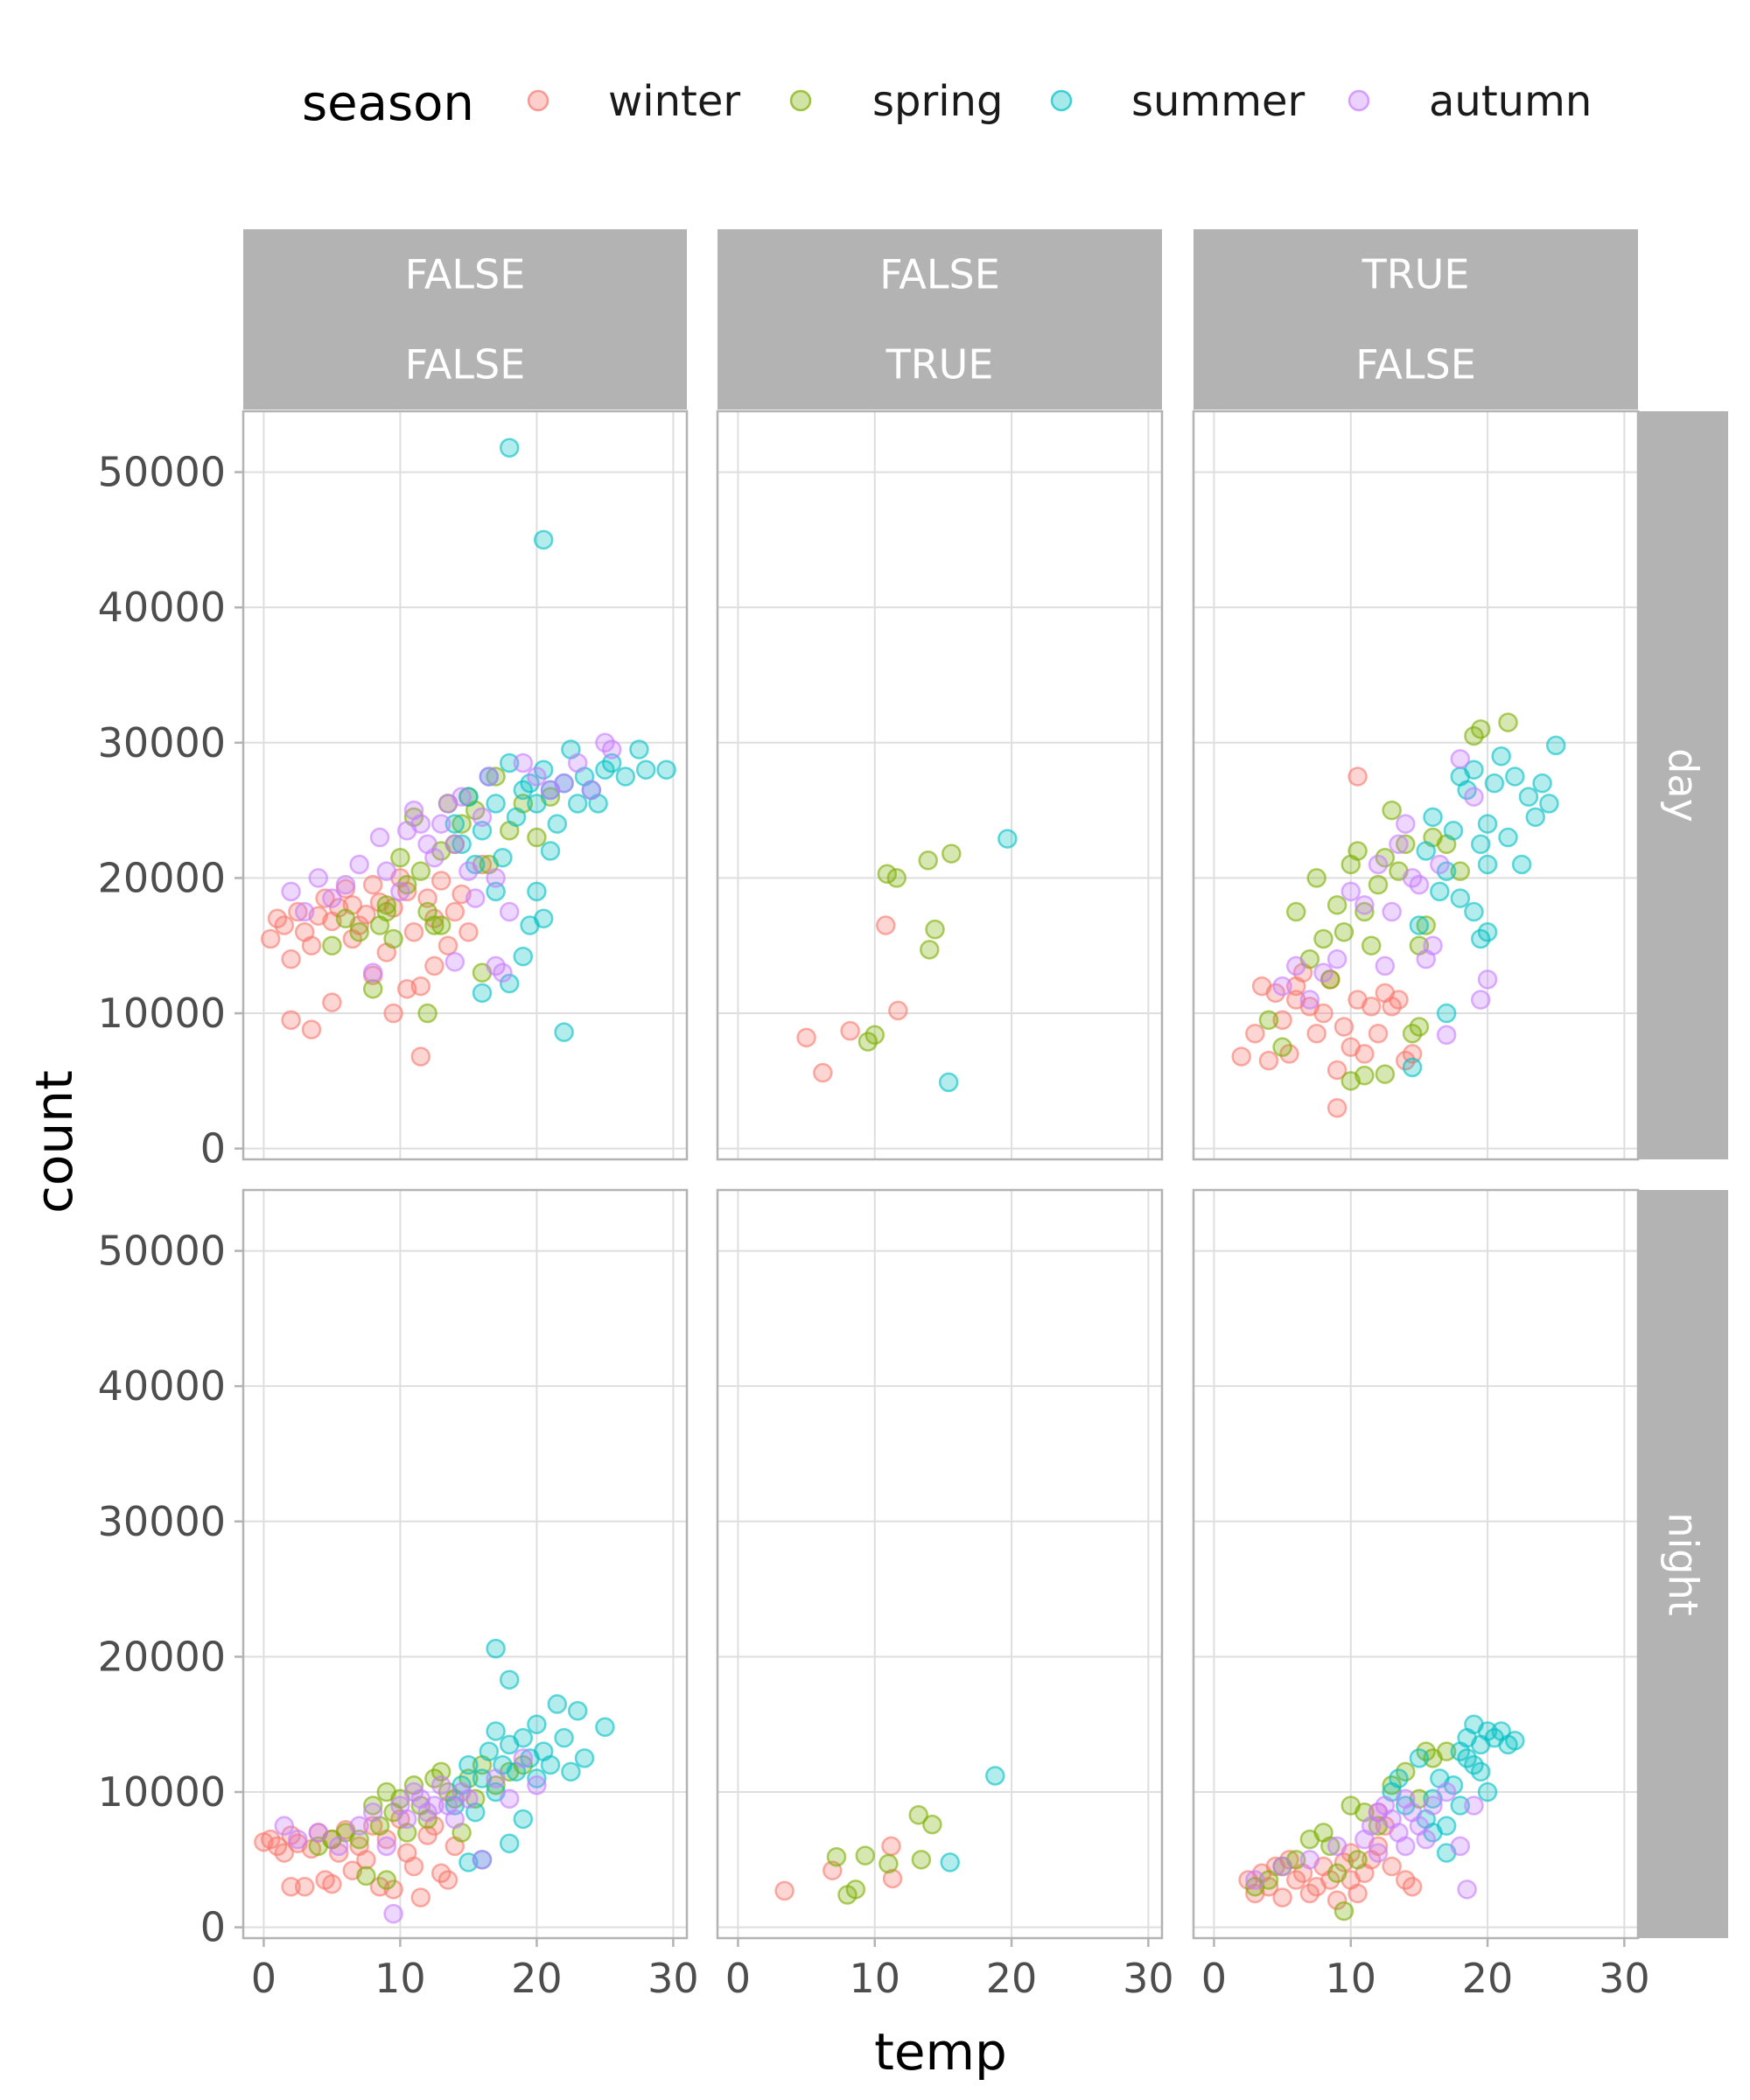 This screenshot has width=1750, height=2100. Describe the element at coordinates (947, 103) in the screenshot. I see `legend: season winter spring summer autumn` at that location.